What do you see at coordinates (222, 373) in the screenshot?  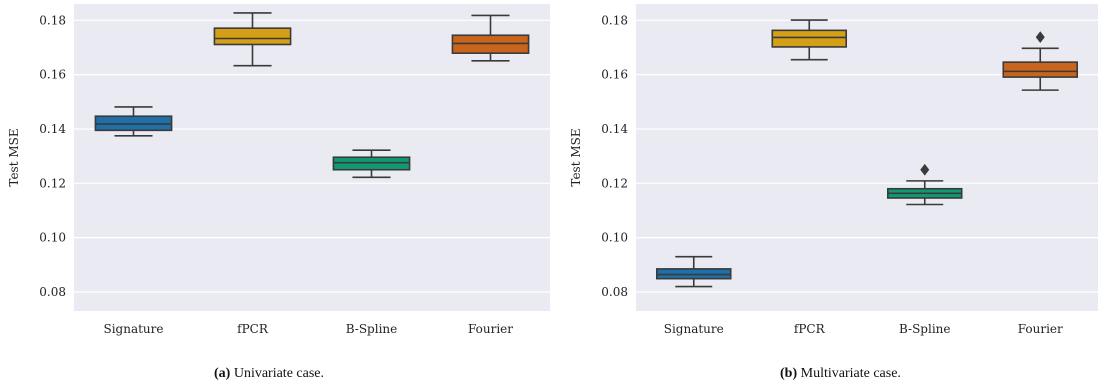 I see `caption-a-prefix: (a)` at bounding box center [222, 373].